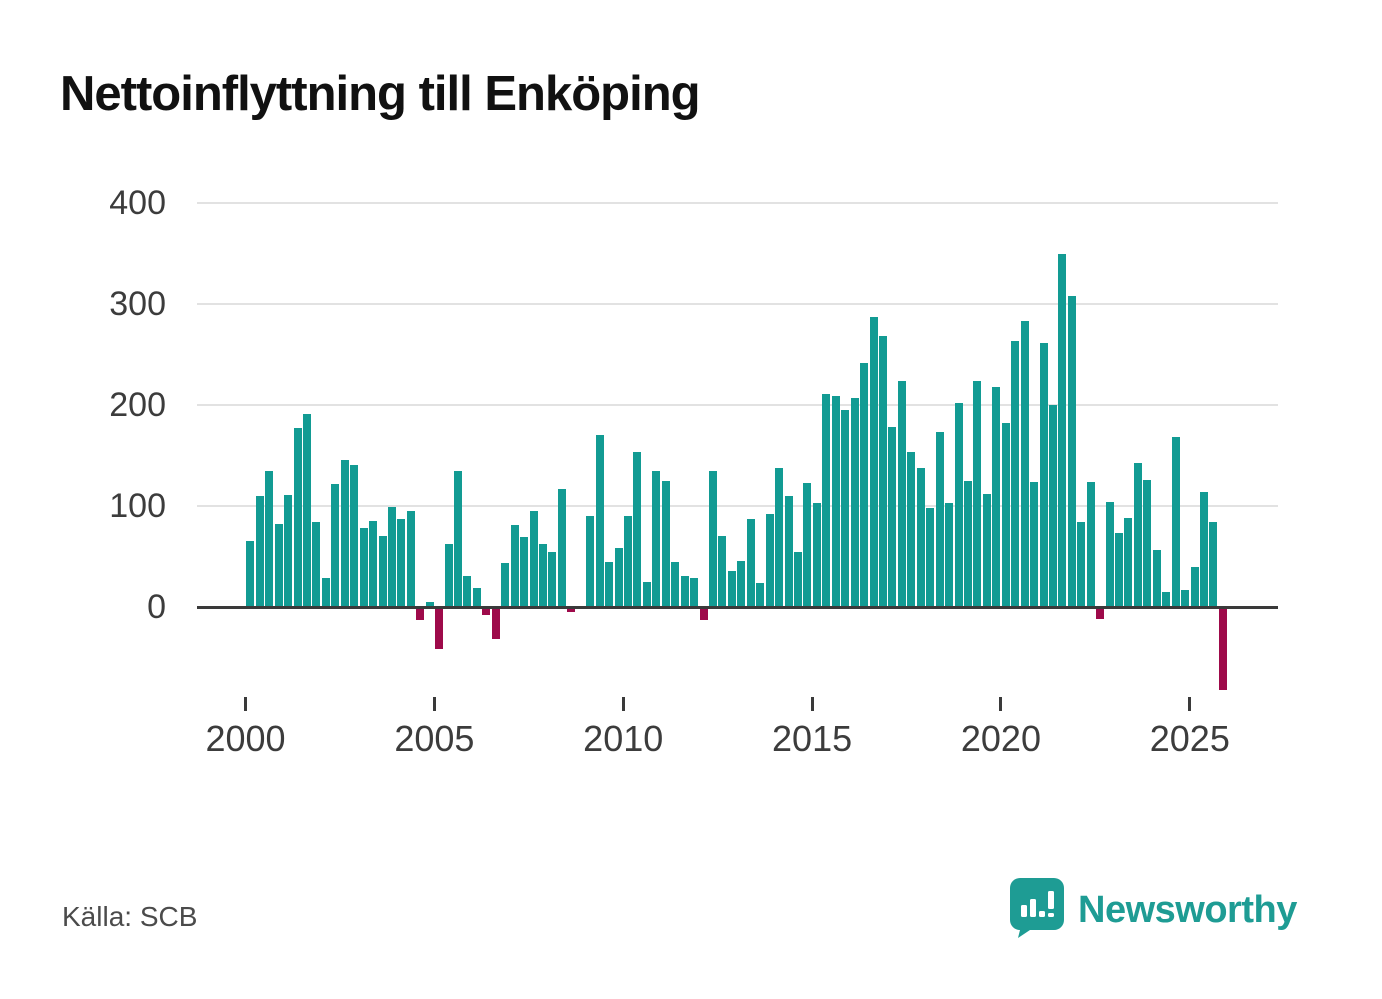  What do you see at coordinates (434, 704) in the screenshot?
I see `x-axis-tick-2005` at bounding box center [434, 704].